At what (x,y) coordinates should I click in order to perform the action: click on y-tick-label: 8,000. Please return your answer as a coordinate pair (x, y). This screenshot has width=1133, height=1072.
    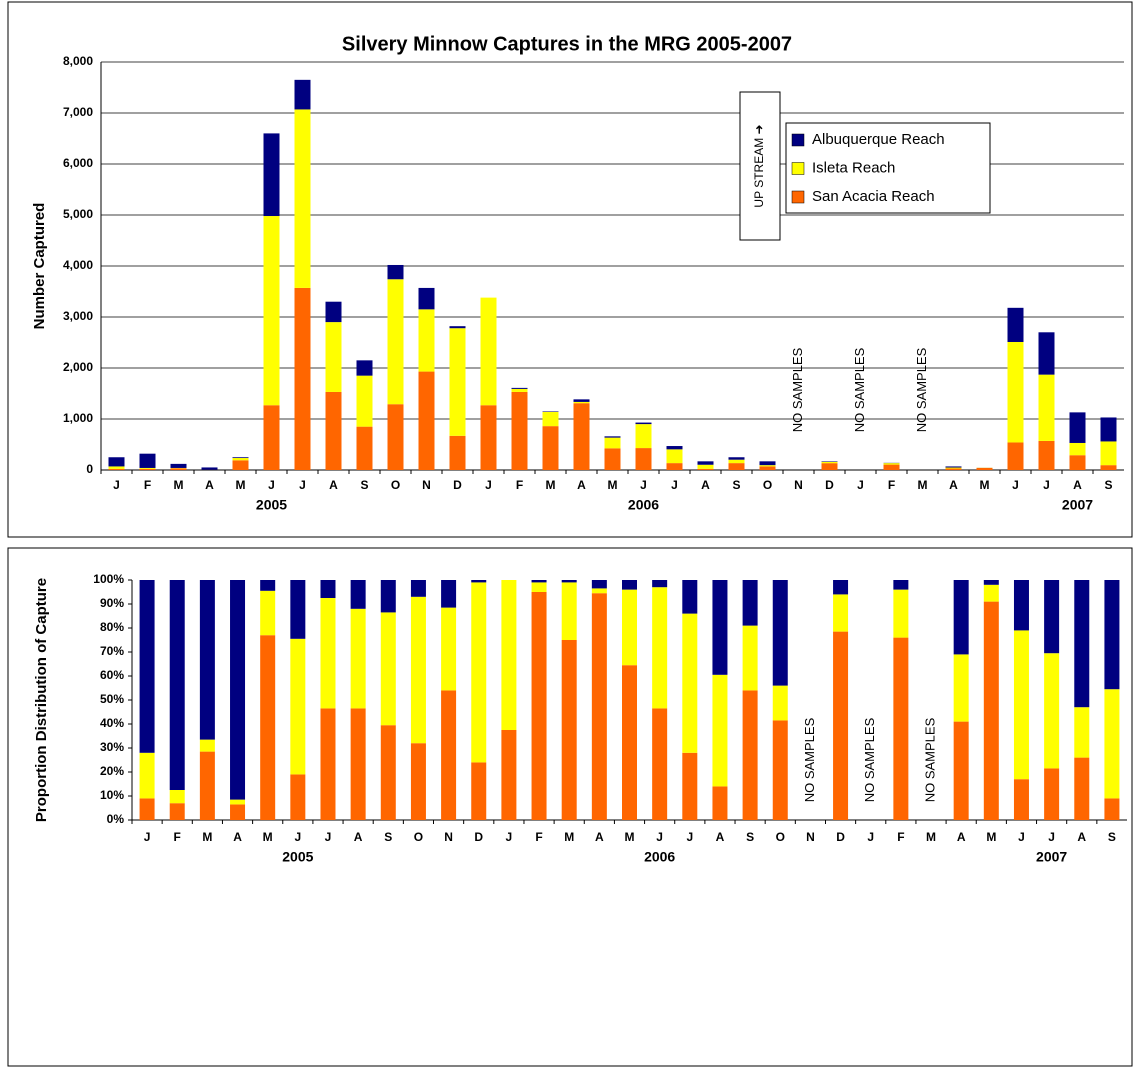
    Looking at the image, I should click on (78, 61).